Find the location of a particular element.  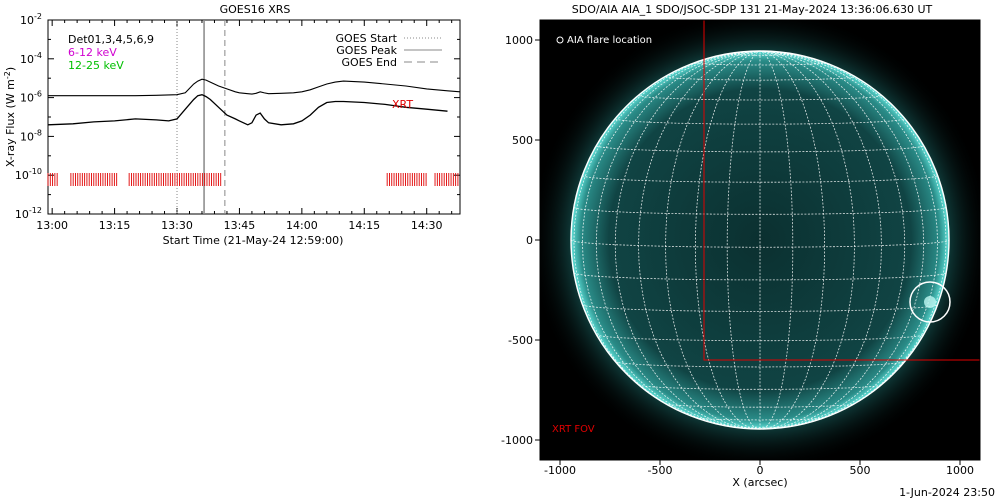

flare-legend-icon is located at coordinates (560, 40).